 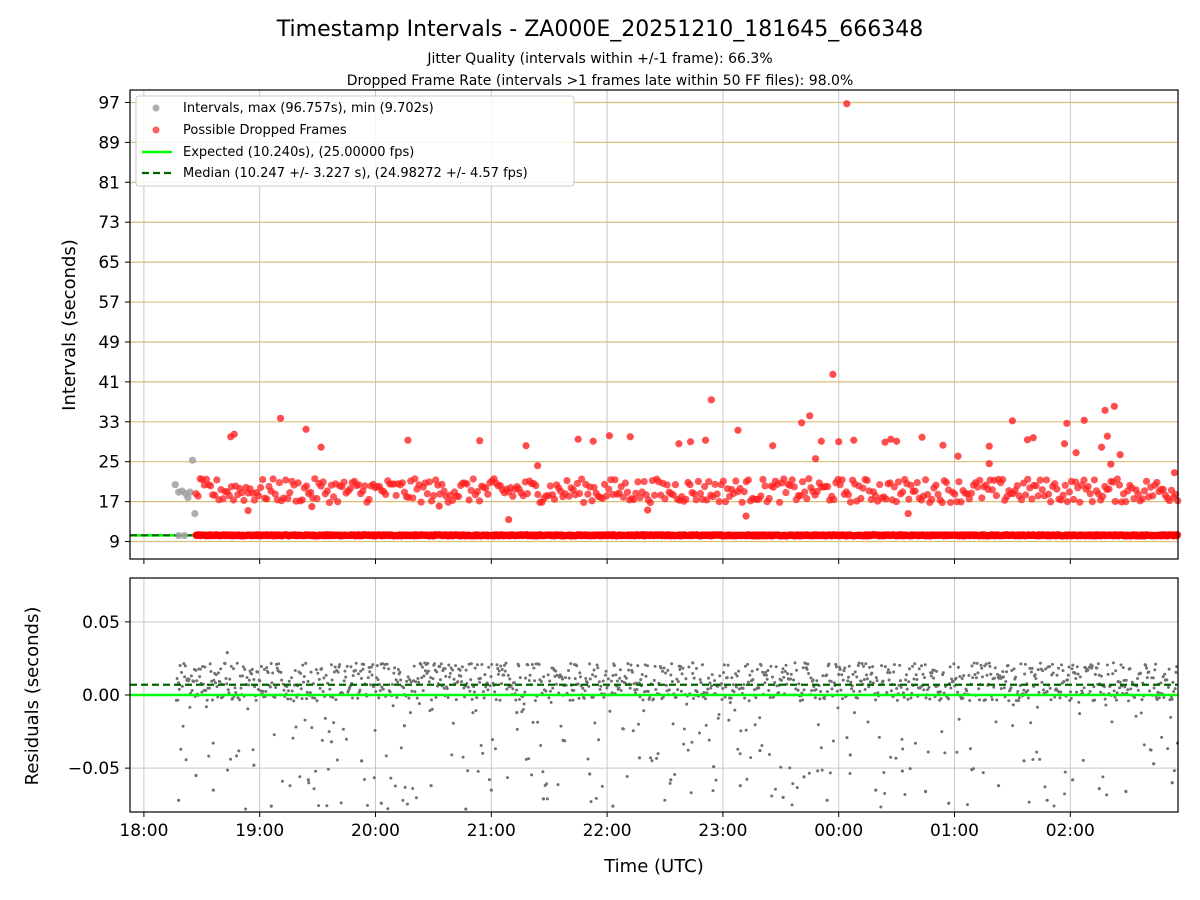 What do you see at coordinates (355, 141) in the screenshot?
I see `legend-box` at bounding box center [355, 141].